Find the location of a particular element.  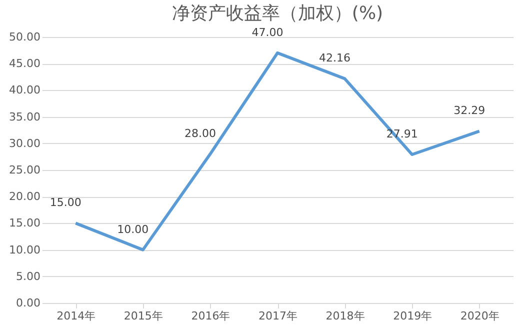

x-tick-label: 2016年 is located at coordinates (210, 316).